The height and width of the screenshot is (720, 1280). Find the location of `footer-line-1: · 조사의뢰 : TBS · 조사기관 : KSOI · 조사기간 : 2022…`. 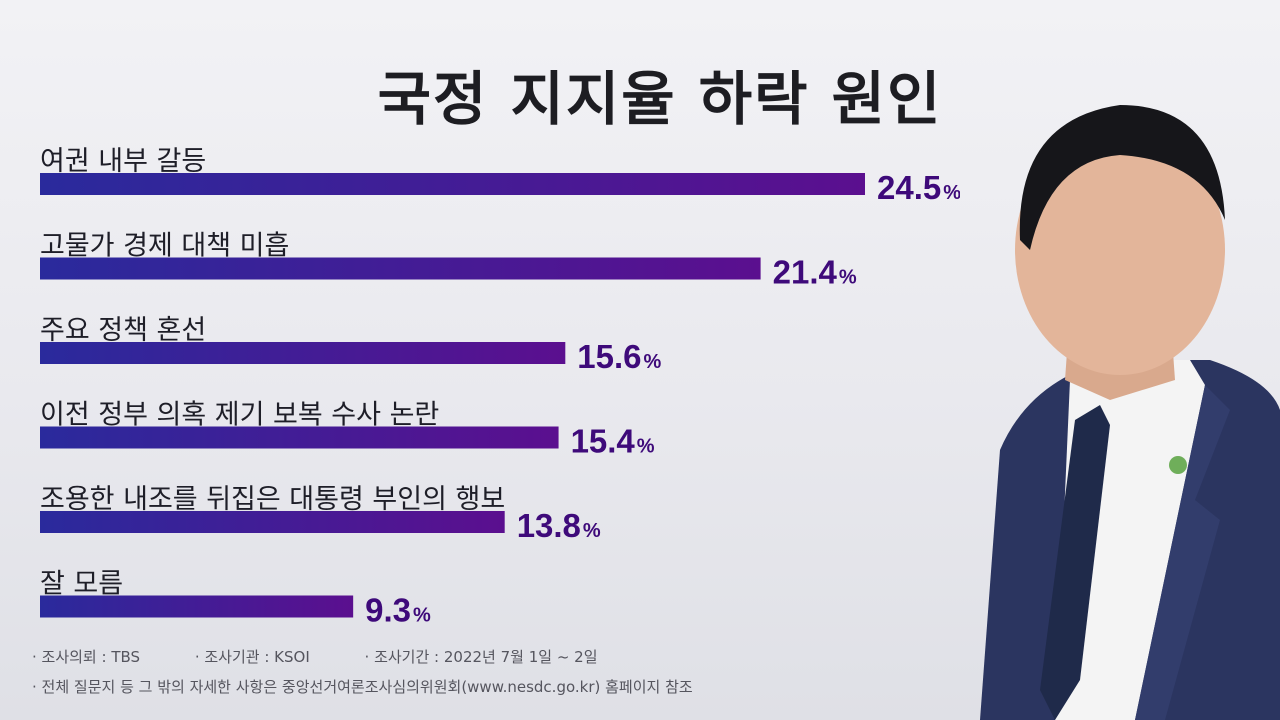

footer-line-1: · 조사의뢰 : TBS · 조사기관 : KSOI · 조사기간 : 2022… is located at coordinates (340, 656).